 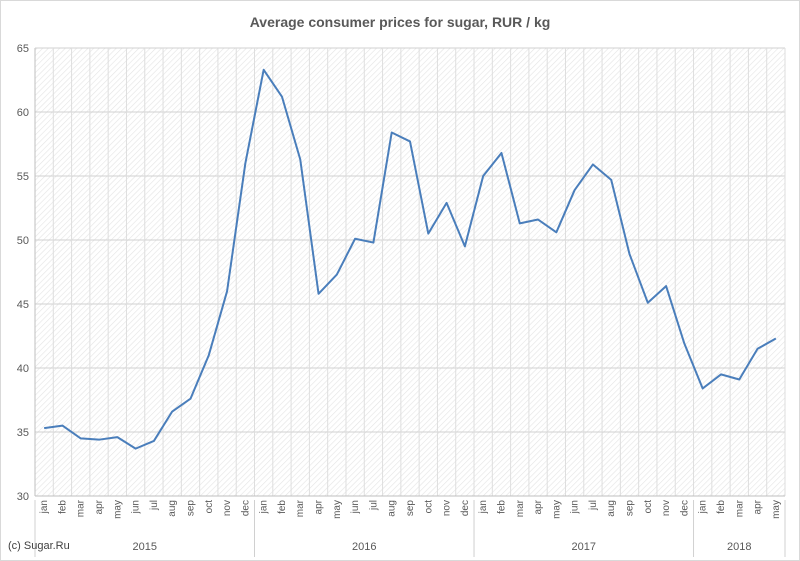 What do you see at coordinates (739, 547) in the screenshot?
I see `year-label: 2018` at bounding box center [739, 547].